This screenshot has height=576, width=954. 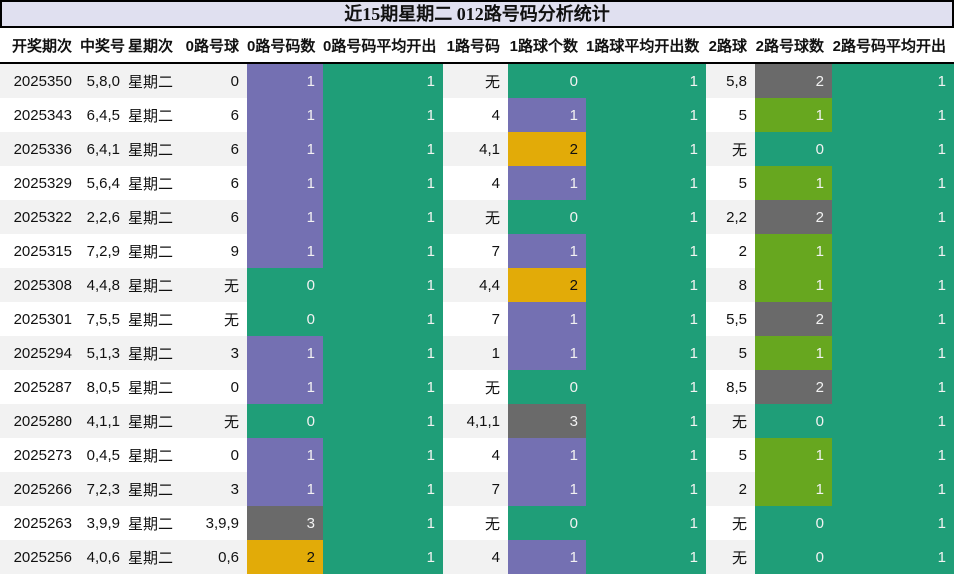 What do you see at coordinates (477, 489) in the screenshot?
I see `table-row: 2025266 7,2,3 星期二 3 1 1 7 1 1 2 1 1` at bounding box center [477, 489].